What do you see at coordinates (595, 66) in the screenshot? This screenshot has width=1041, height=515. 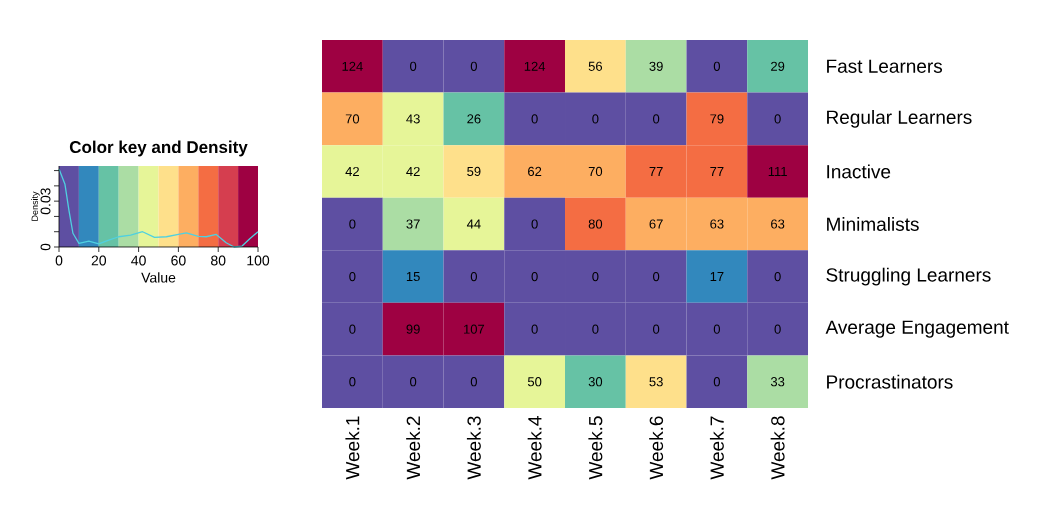 I see `data-label: 56` at bounding box center [595, 66].